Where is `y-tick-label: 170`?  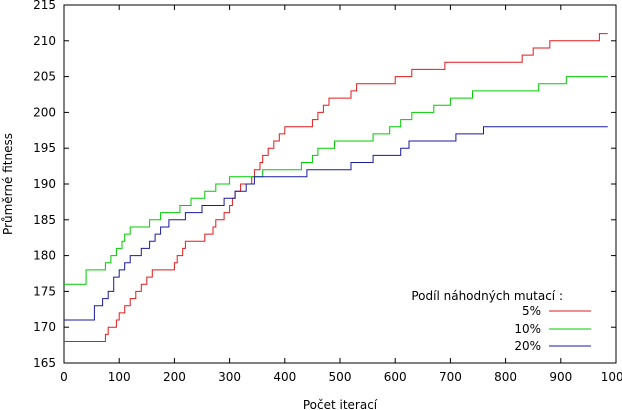
y-tick-label: 170 is located at coordinates (44, 327).